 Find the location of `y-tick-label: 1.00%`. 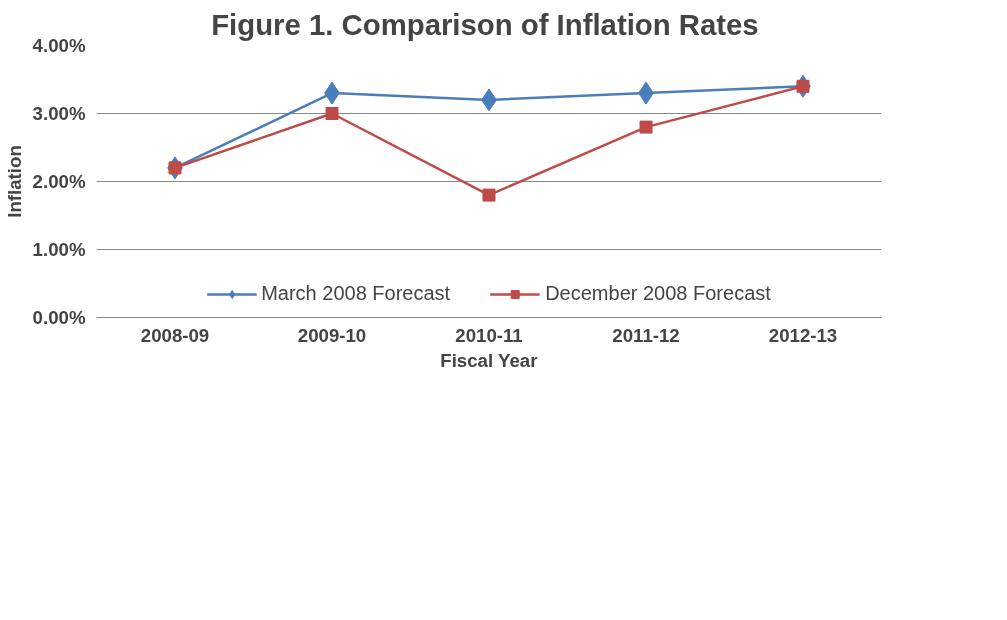

y-tick-label: 1.00% is located at coordinates (59, 249).